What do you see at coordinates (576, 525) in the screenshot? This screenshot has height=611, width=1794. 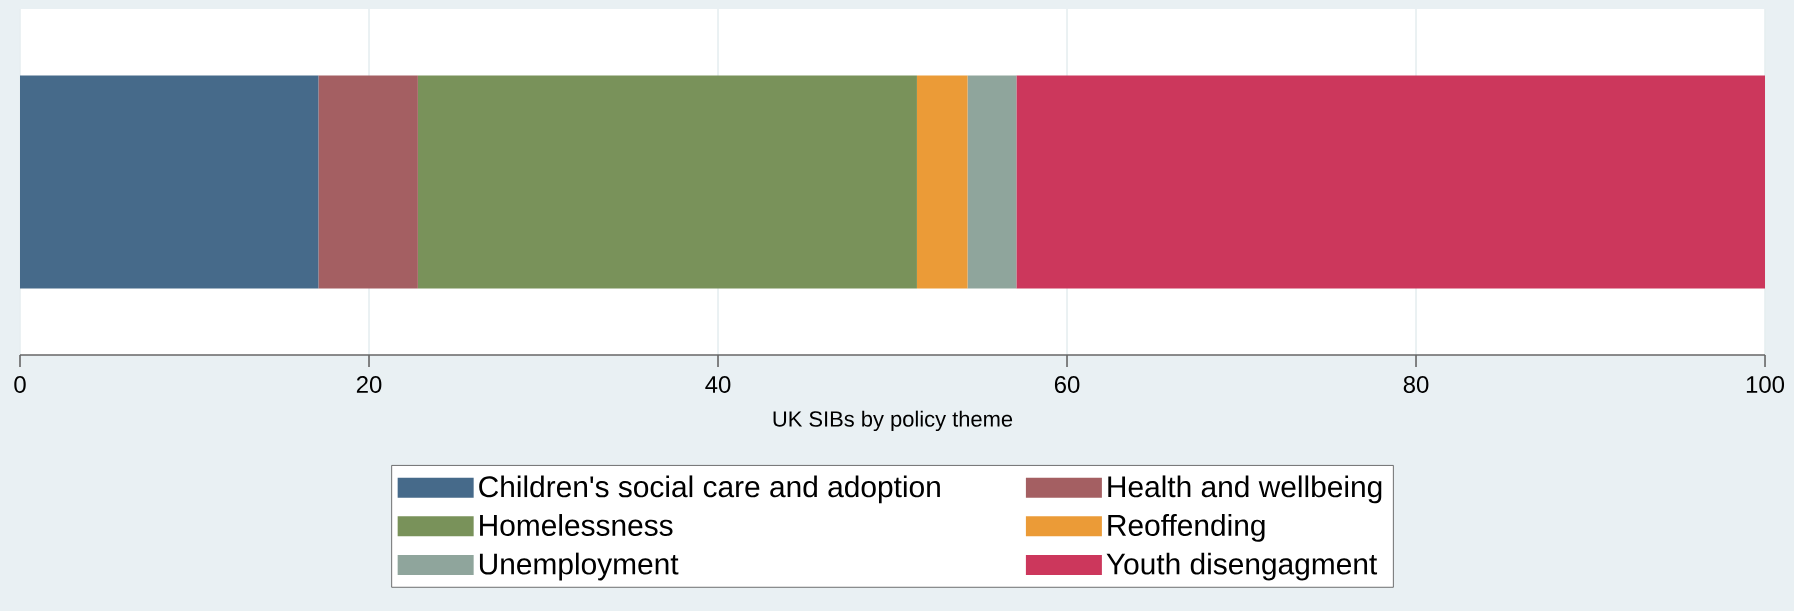 I see `legend-label: Homelessness` at bounding box center [576, 525].